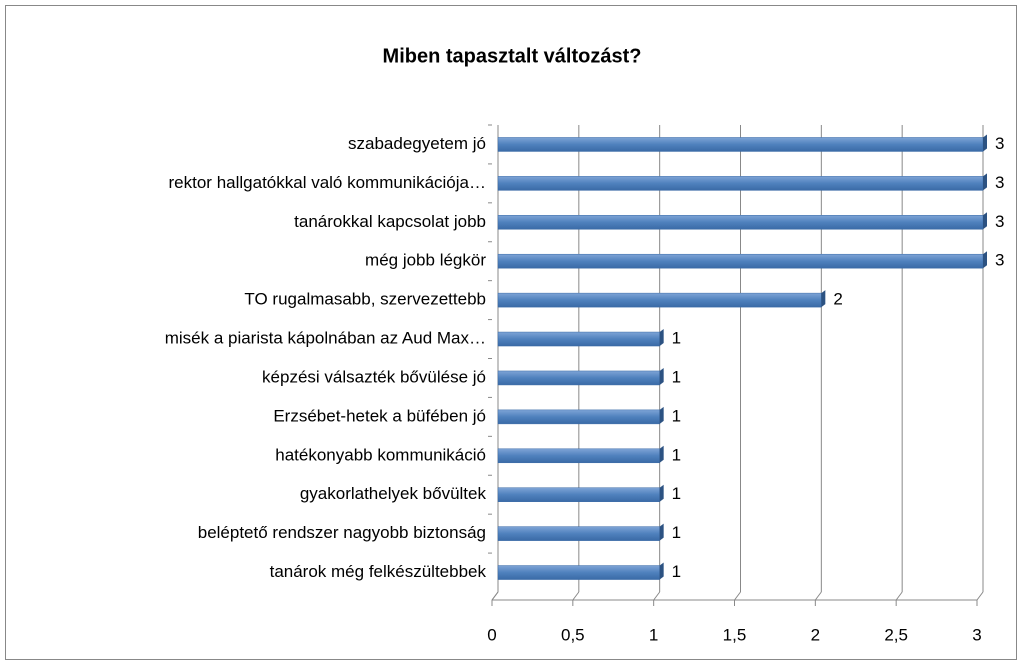  Describe the element at coordinates (815, 634) in the screenshot. I see `x-tick-label: 2` at that location.